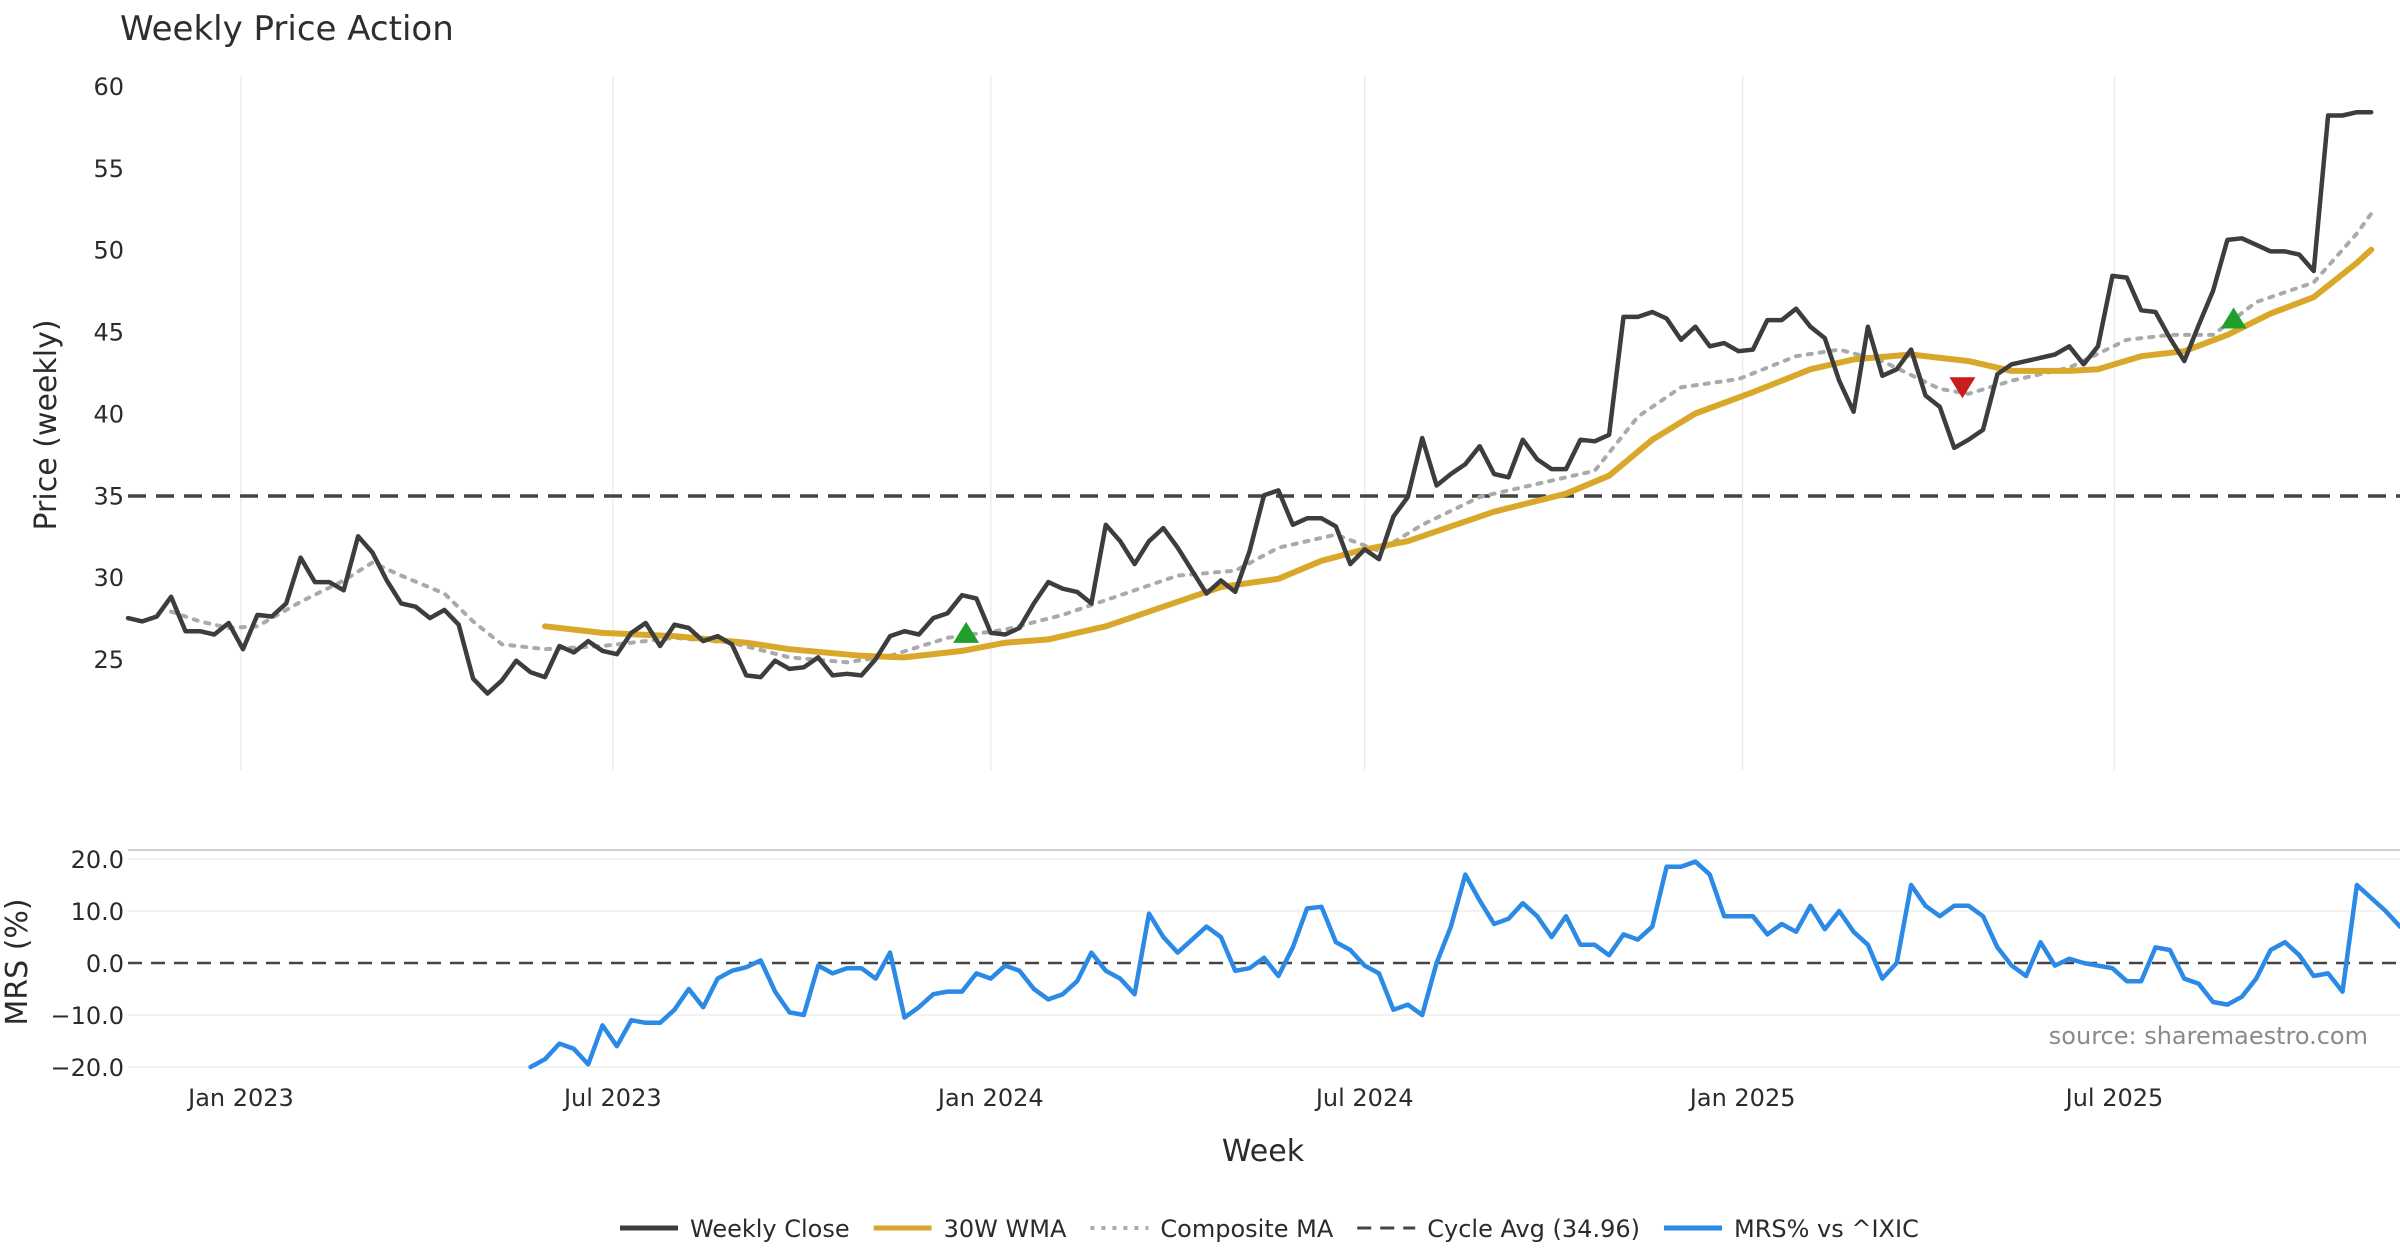 This screenshot has height=1260, width=2400. Describe the element at coordinates (87, 1016) in the screenshot. I see `mrs-y-tick-label: −10.0` at that location.